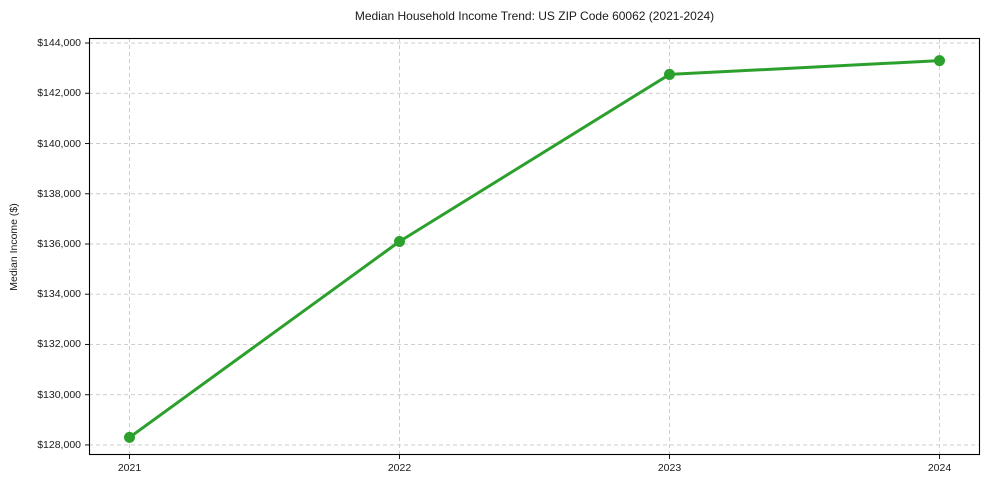  Describe the element at coordinates (59, 444) in the screenshot. I see `y-tick-label: $128,000` at that location.